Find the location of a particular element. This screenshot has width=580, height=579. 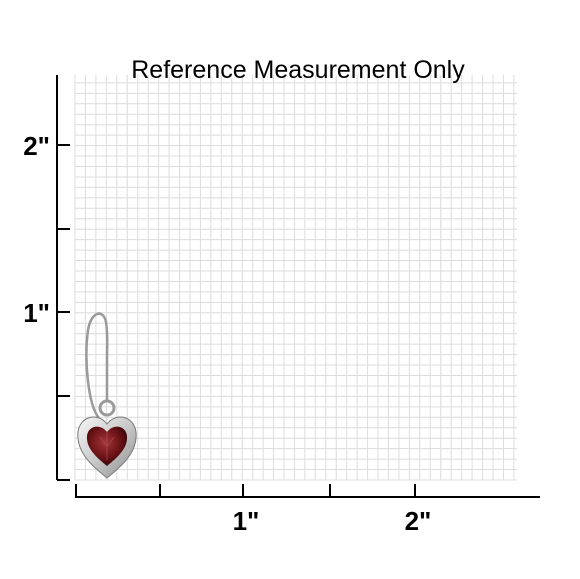

x-label: 1" is located at coordinates (246, 521).